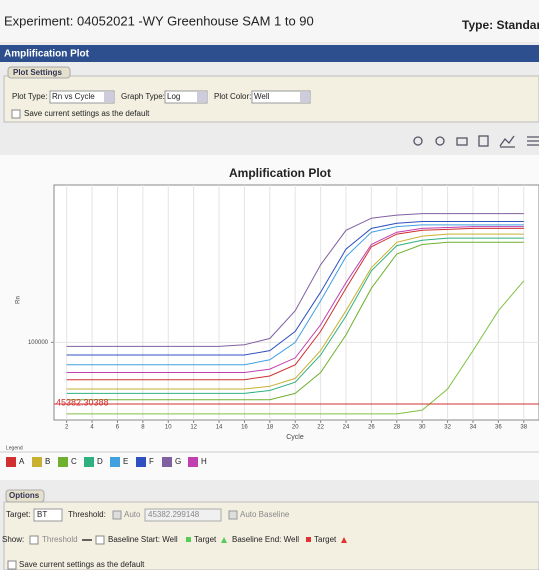  I want to click on graph-type-label: Graph Type:, so click(143, 96).